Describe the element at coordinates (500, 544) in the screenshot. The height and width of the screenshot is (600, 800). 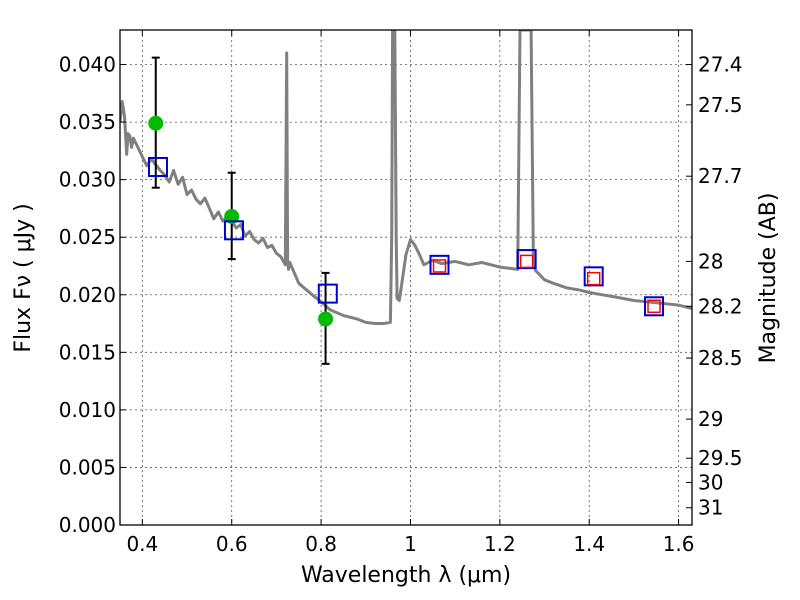
I see `x-tick-label: 1.2` at that location.